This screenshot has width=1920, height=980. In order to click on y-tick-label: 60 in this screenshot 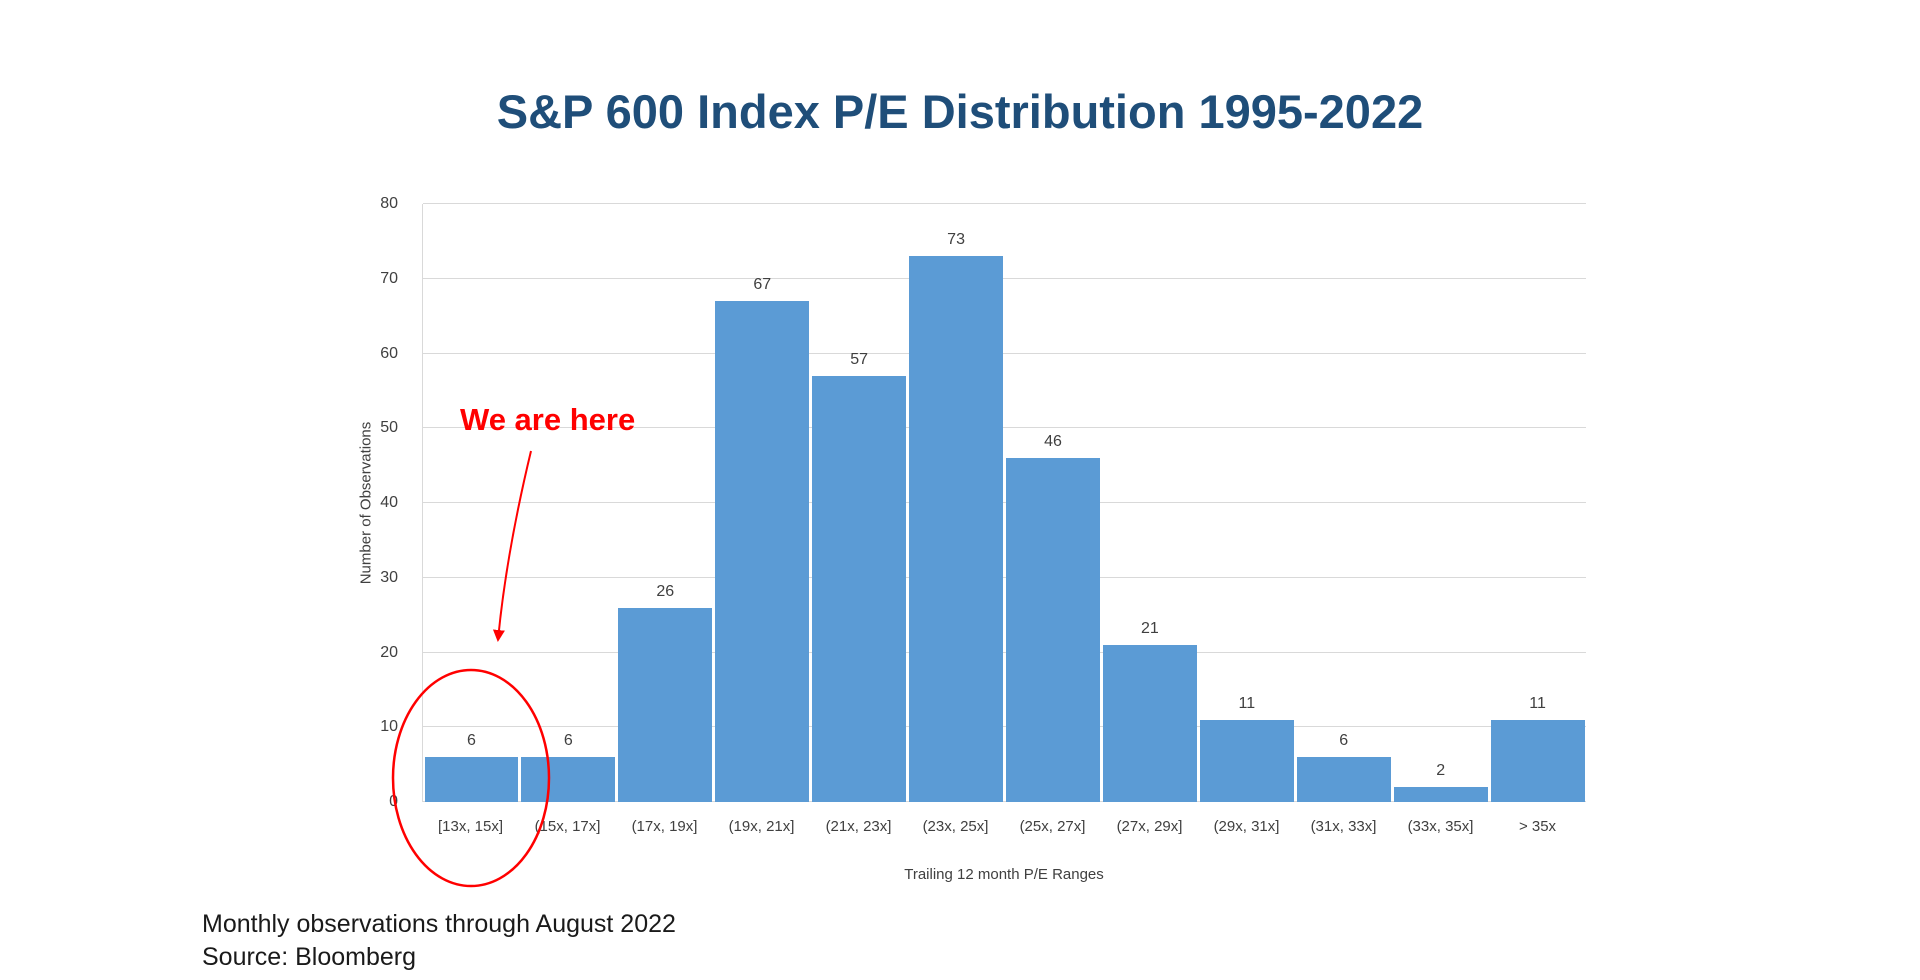, I will do `click(389, 353)`.